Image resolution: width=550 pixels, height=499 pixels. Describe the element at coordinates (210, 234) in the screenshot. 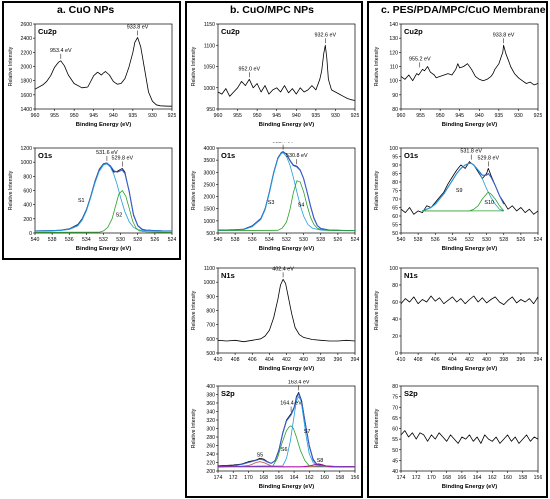

I see `y-tick-label: 500` at that location.